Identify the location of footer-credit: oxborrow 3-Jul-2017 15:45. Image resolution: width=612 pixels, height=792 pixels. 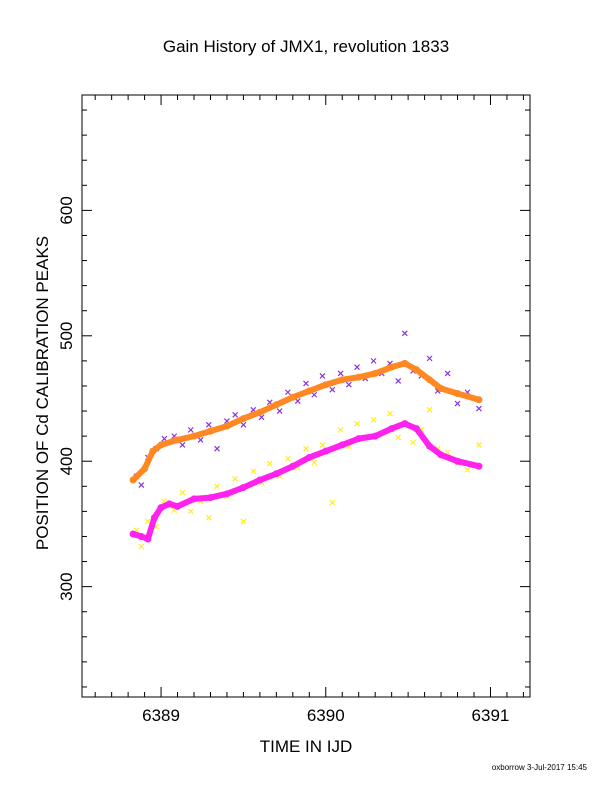
(540, 767).